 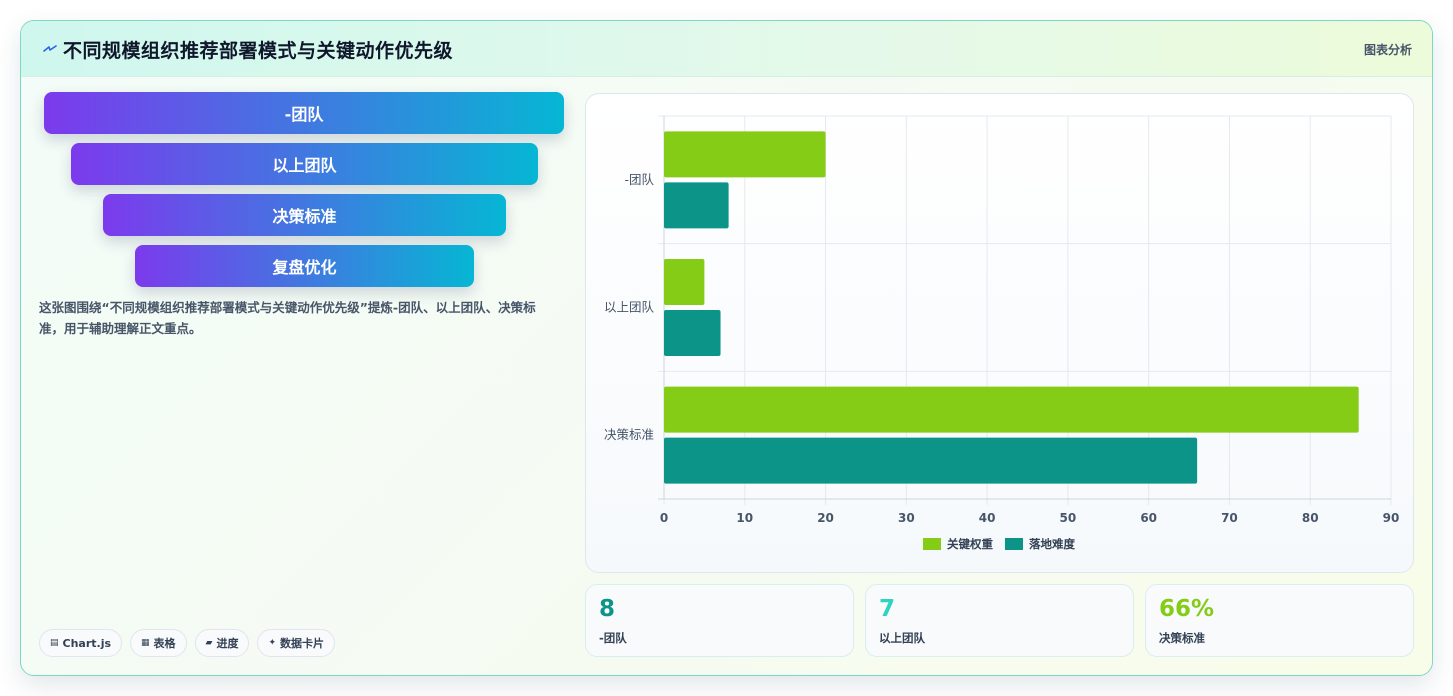 I want to click on funnel-step: 复盘优化, so click(x=304, y=266).